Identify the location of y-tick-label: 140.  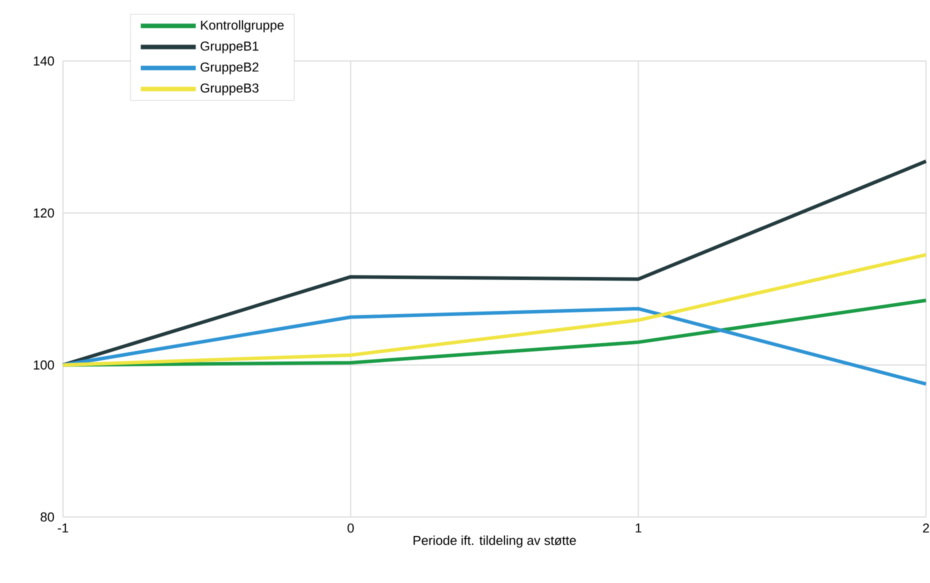
(44, 61).